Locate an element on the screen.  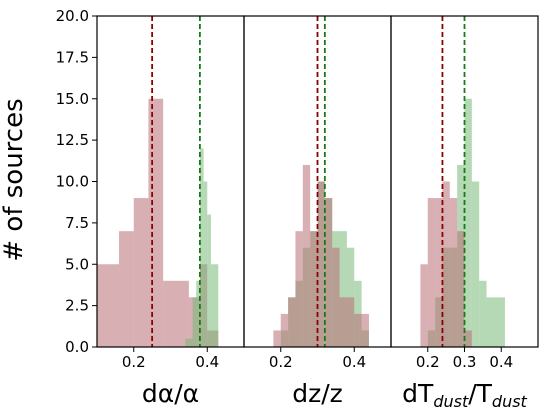
y-tick-label: 20.0 is located at coordinates (72, 16).